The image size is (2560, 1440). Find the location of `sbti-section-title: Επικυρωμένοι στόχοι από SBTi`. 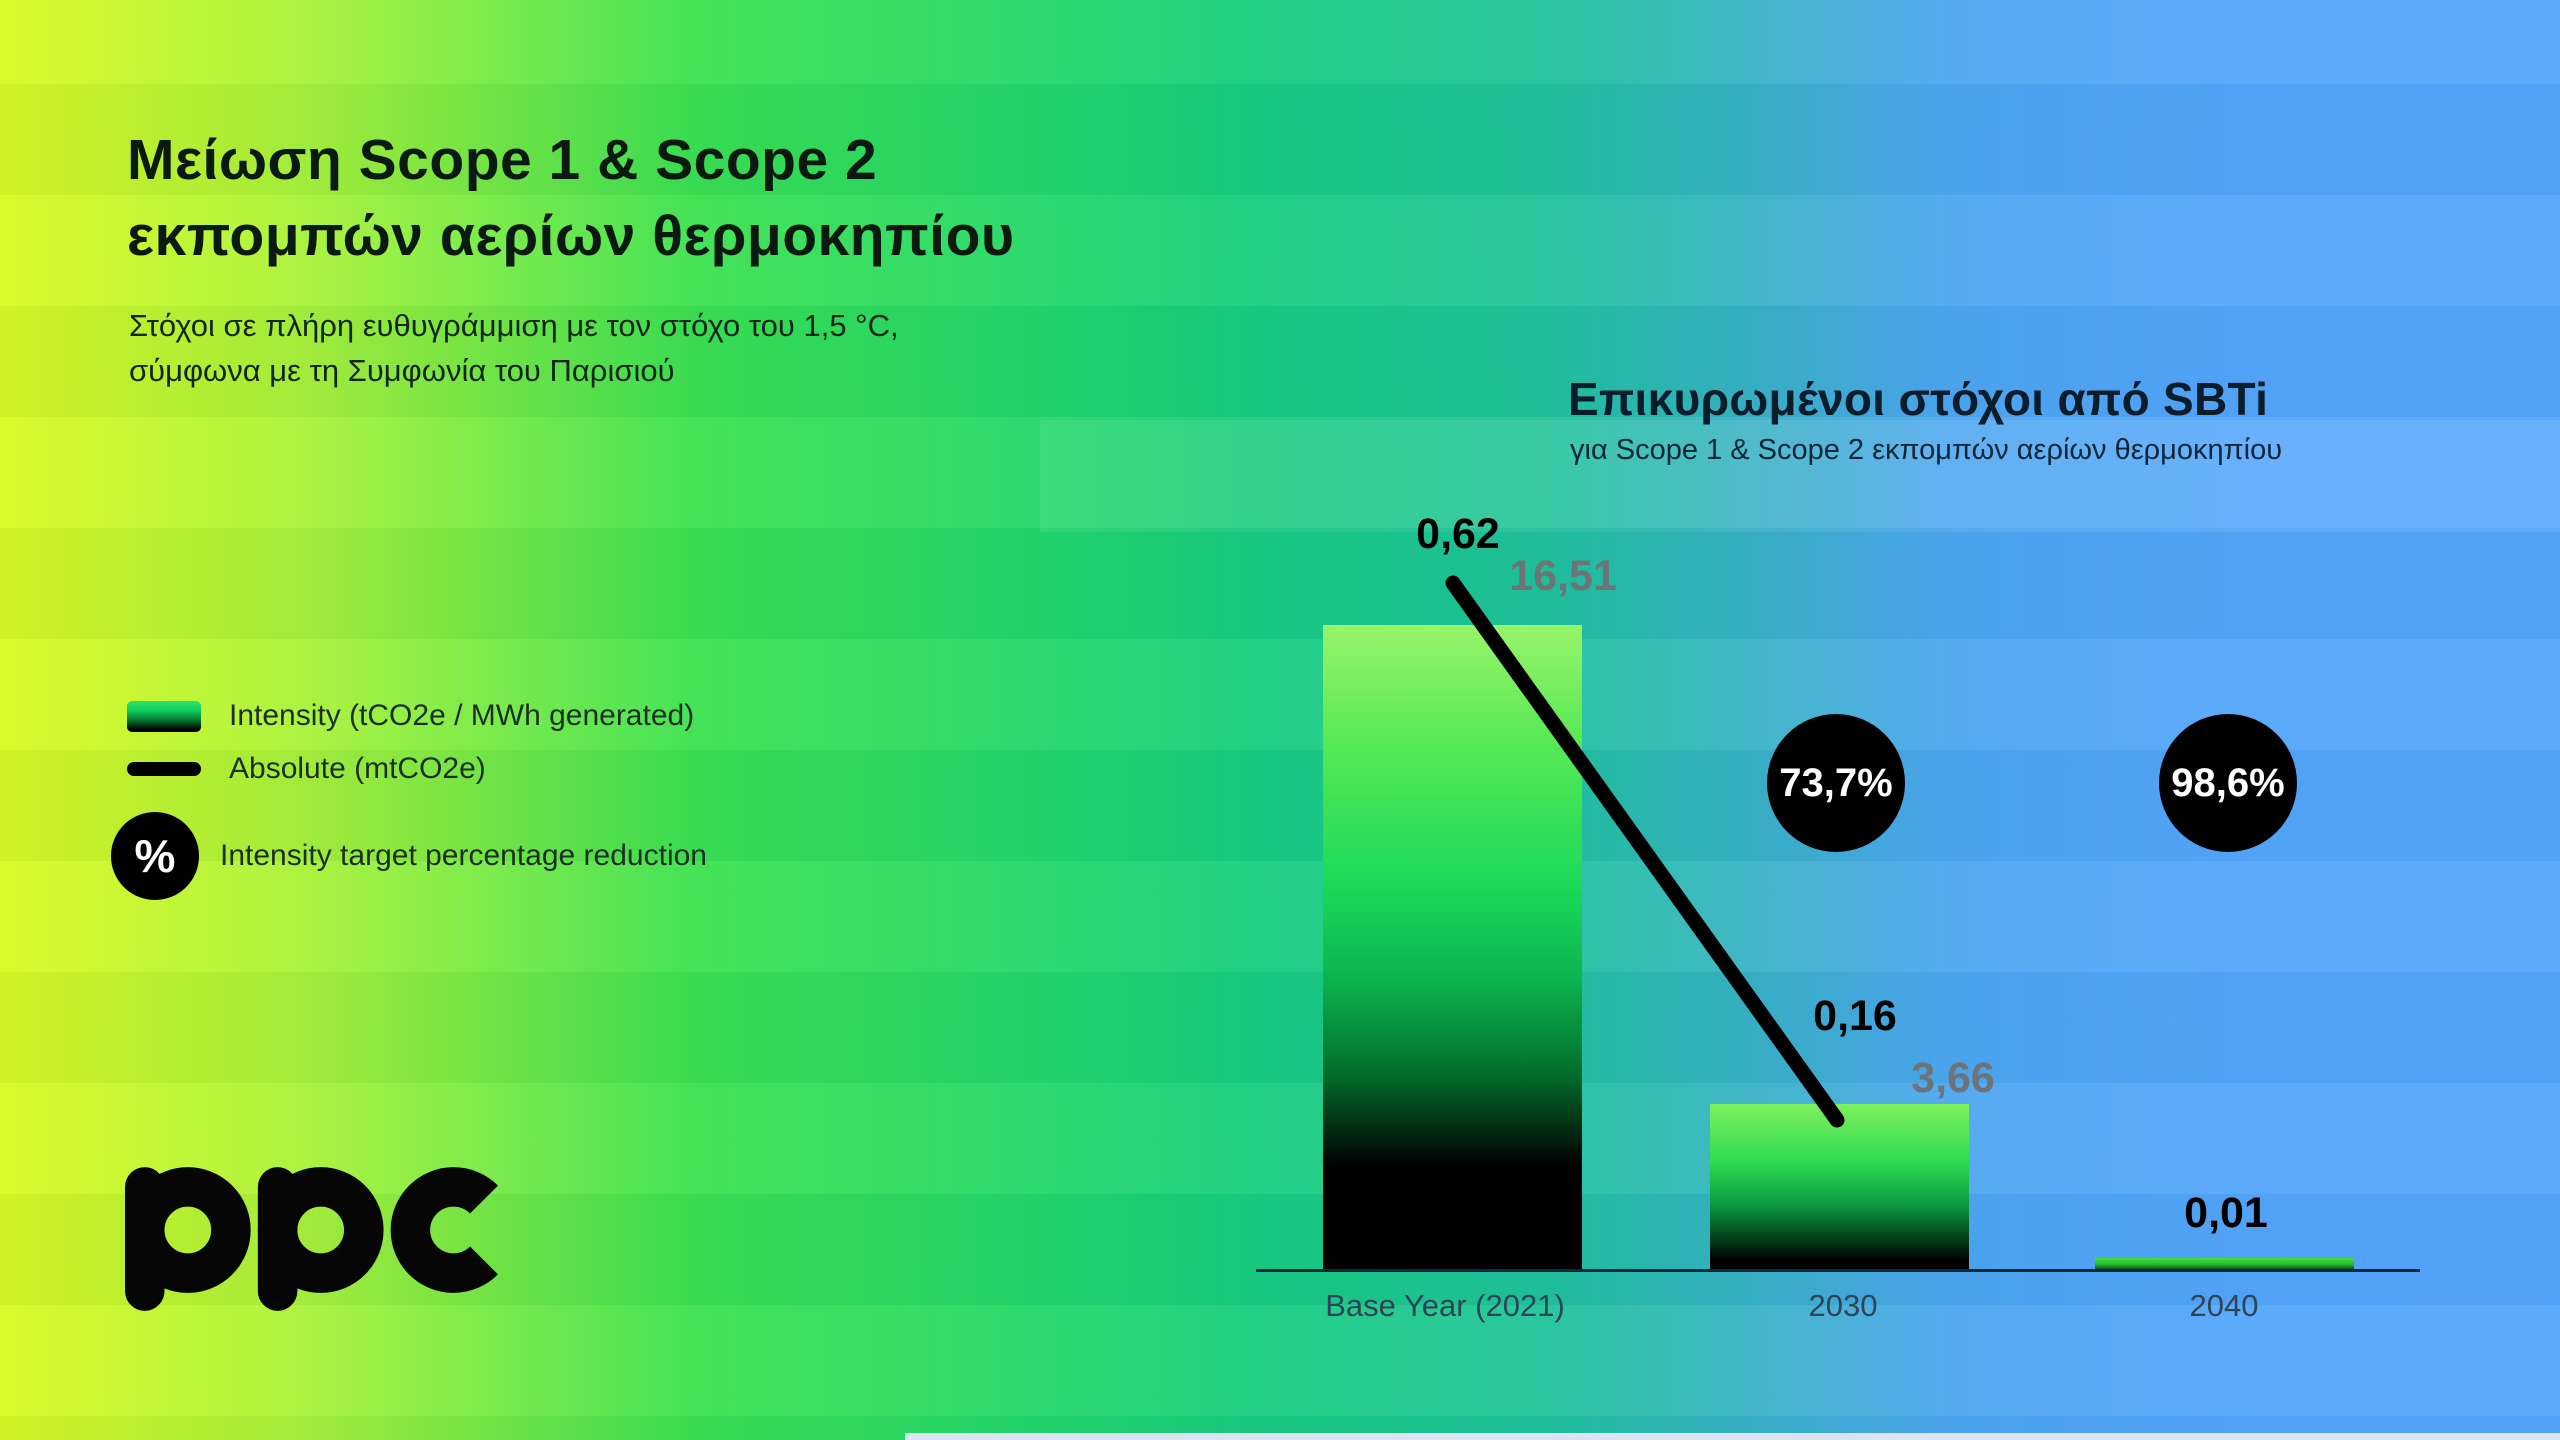

sbti-section-title: Επικυρωμένοι στόχοι από SBTi is located at coordinates (1918, 399).